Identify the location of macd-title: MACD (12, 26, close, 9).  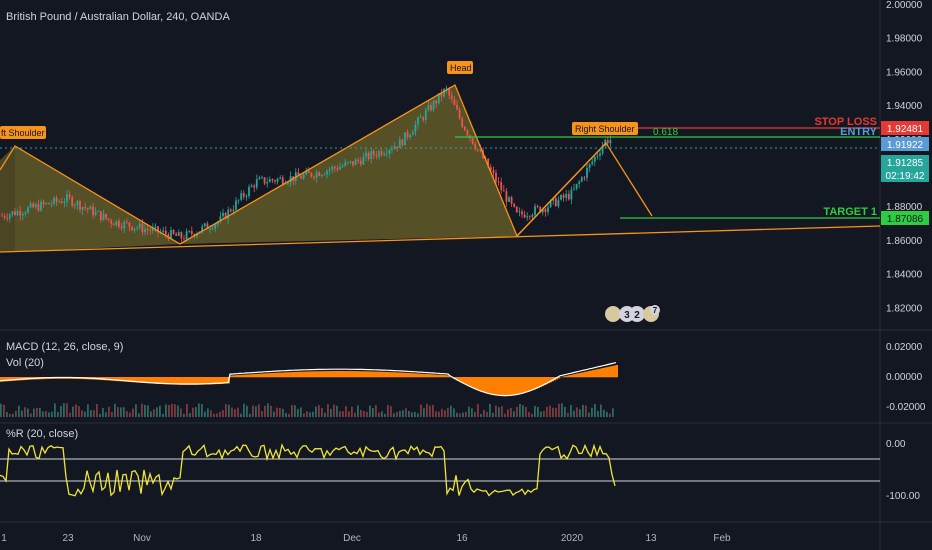
(64, 347).